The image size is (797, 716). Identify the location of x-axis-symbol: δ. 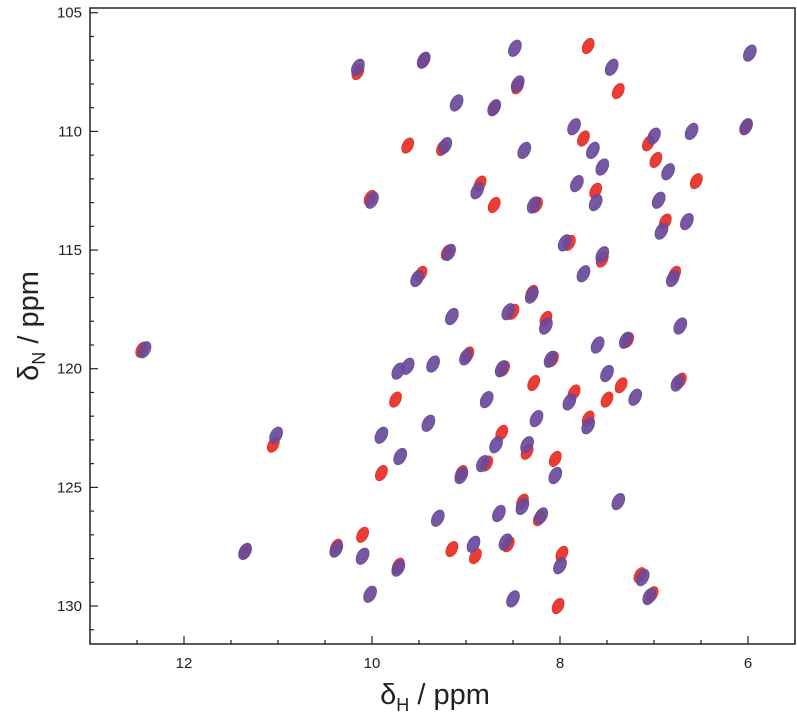
(388, 695).